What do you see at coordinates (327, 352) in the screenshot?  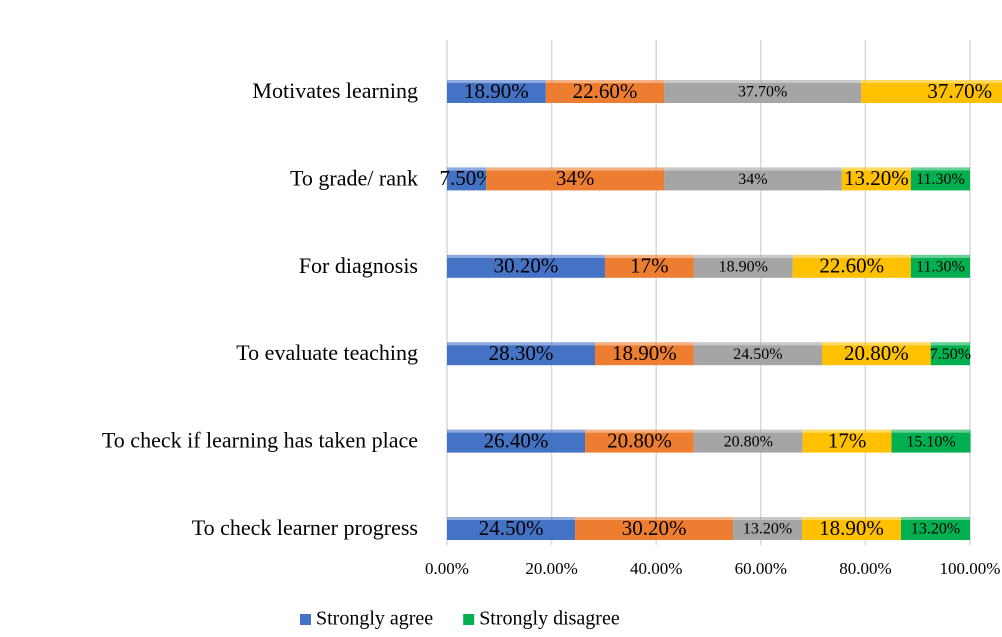 I see `category-label: To evaluate teaching` at bounding box center [327, 352].